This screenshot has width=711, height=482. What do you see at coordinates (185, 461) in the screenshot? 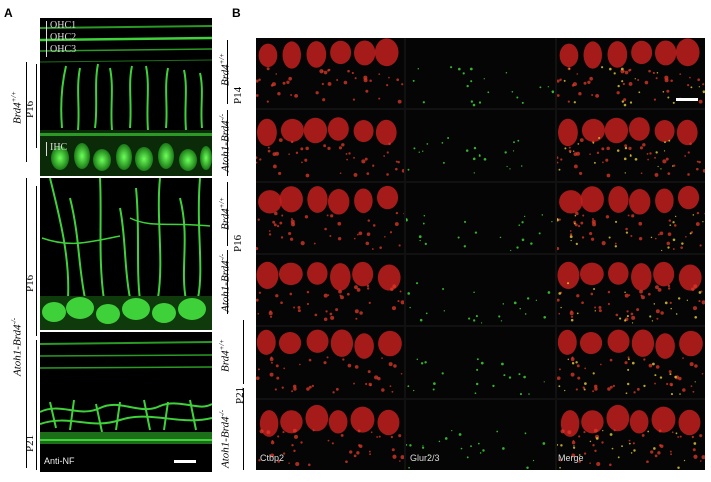
I see `scale-bar-a` at bounding box center [185, 461].